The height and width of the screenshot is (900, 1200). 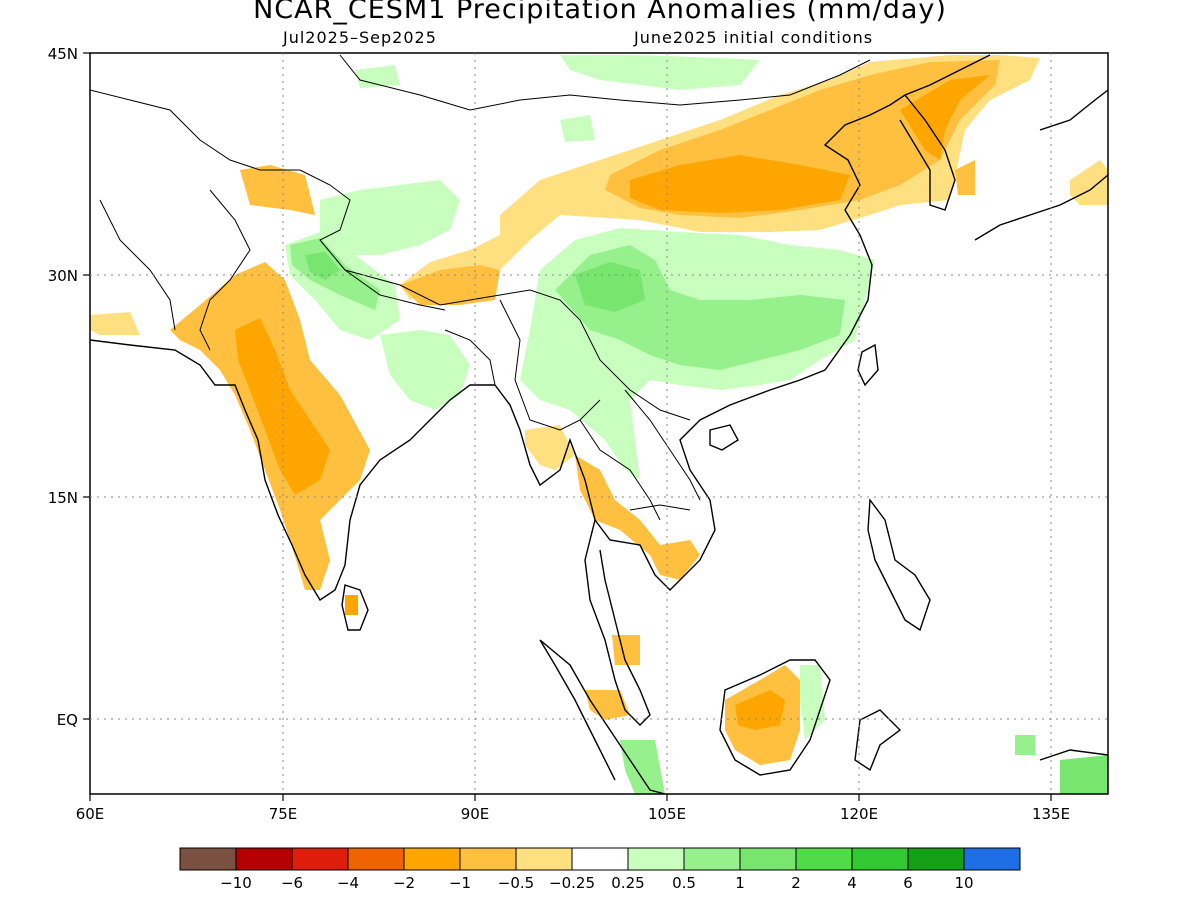 What do you see at coordinates (348, 883) in the screenshot?
I see `legend-label: −4` at bounding box center [348, 883].